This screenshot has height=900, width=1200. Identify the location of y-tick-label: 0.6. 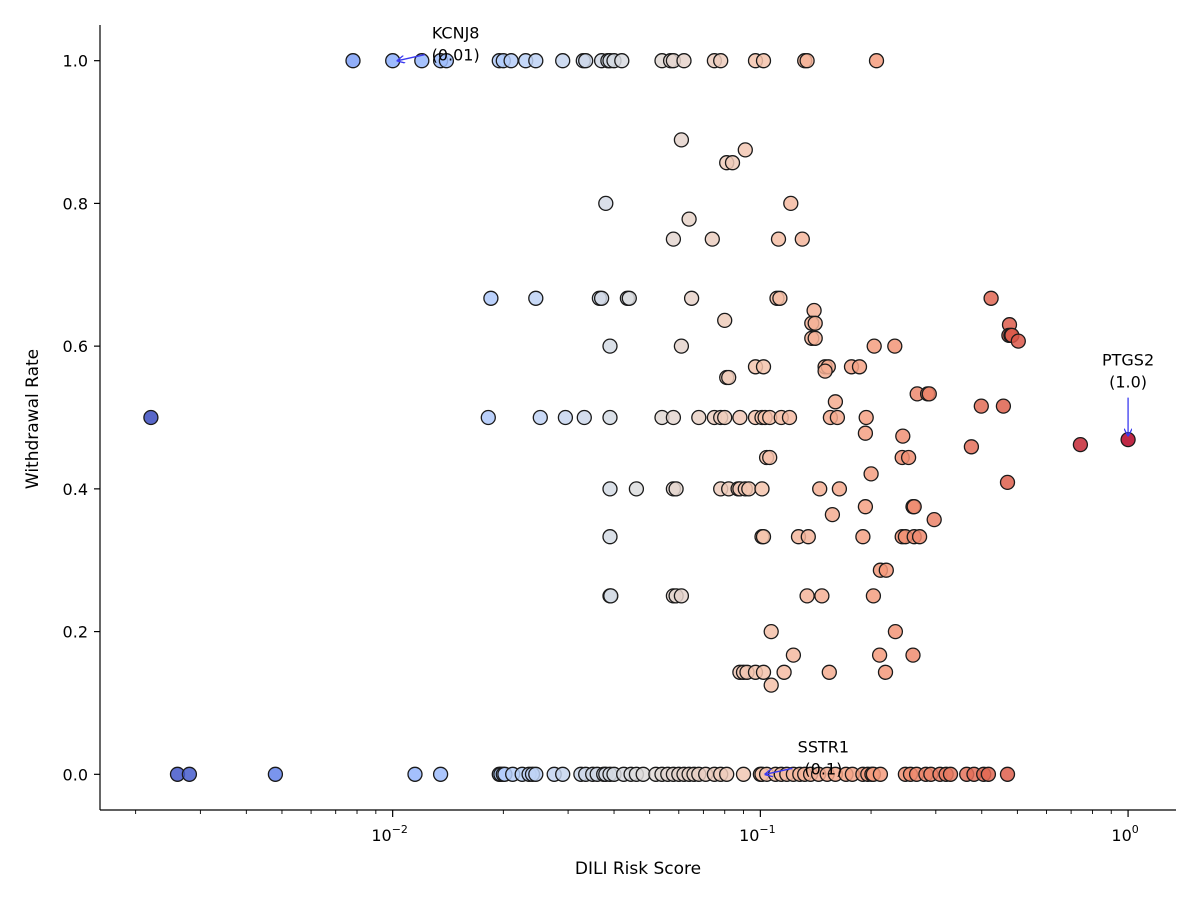
(75, 346).